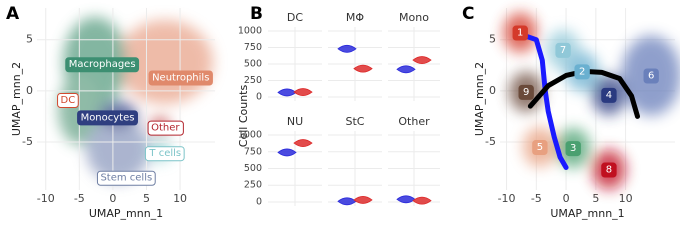 The width and height of the screenshot is (680, 240). Describe the element at coordinates (355, 17) in the screenshot. I see `facet-title: MΦ` at that location.